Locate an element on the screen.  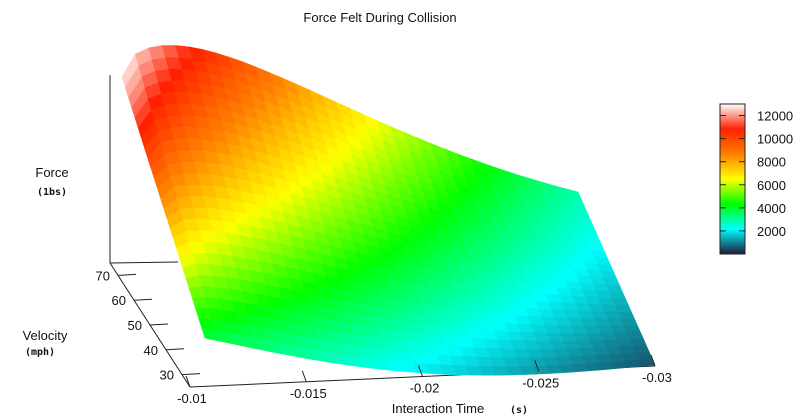
y-axis-label: Velocity is located at coordinates (45, 335).